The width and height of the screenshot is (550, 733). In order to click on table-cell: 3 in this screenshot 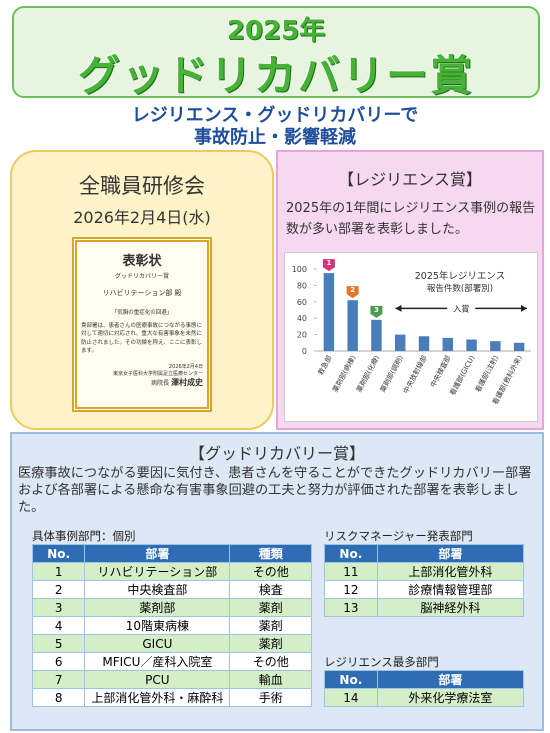, I will do `click(58, 607)`.